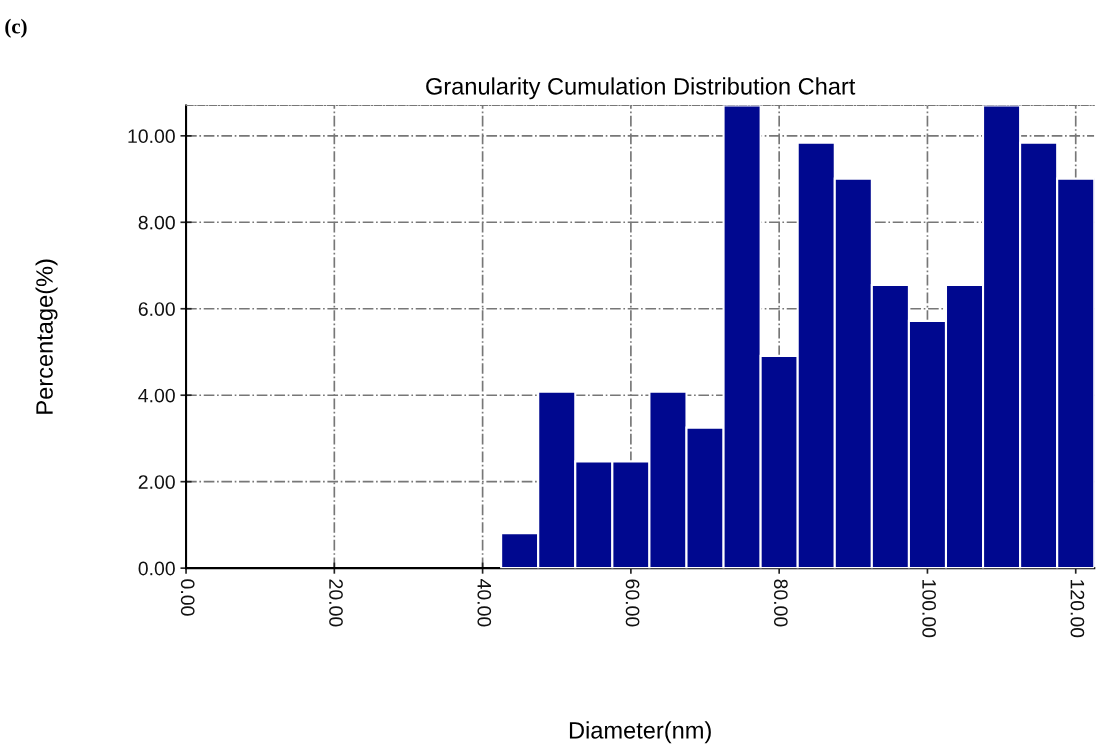  Describe the element at coordinates (641, 88) in the screenshot. I see `chart-title: Granularity Cumulation Distribution Chart` at that location.